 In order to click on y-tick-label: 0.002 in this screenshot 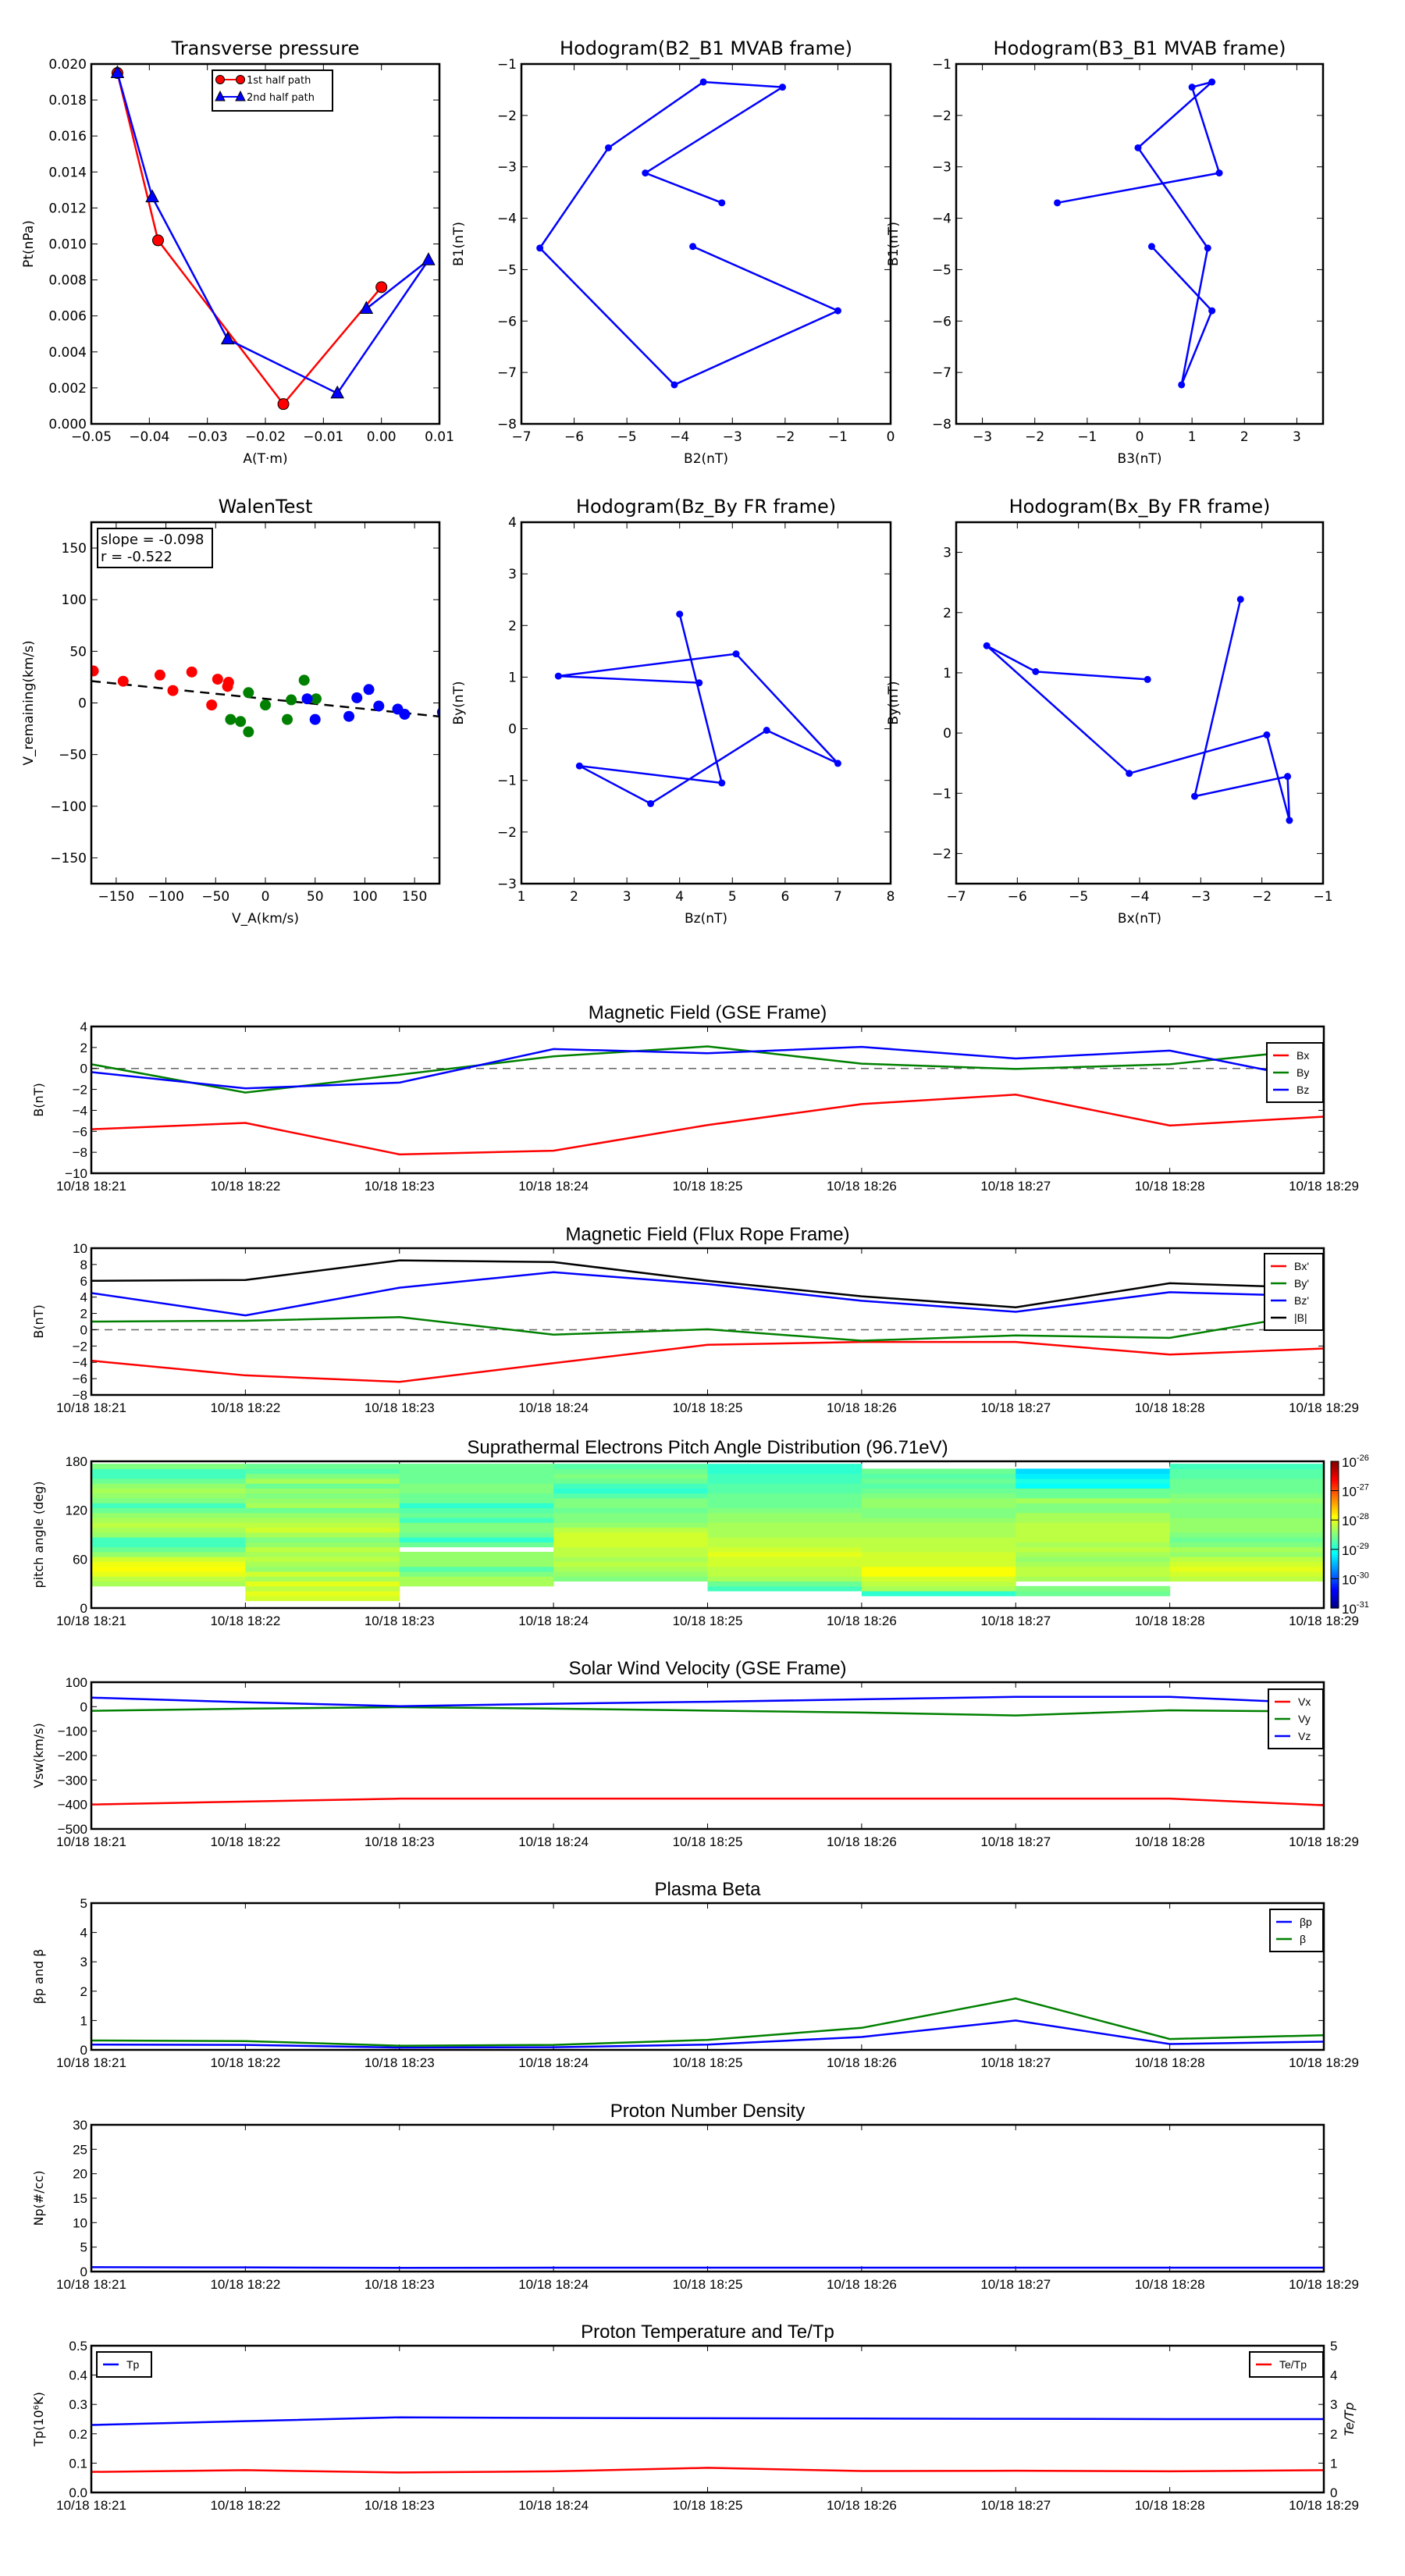, I will do `click(68, 389)`.